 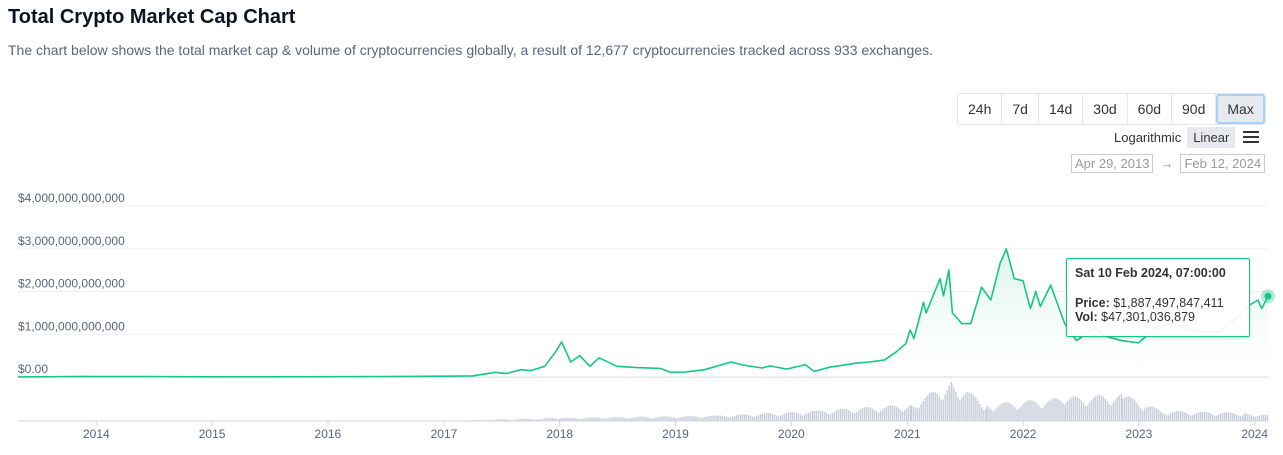 What do you see at coordinates (1061, 109) in the screenshot?
I see `range-tab-14d: 14d` at bounding box center [1061, 109].